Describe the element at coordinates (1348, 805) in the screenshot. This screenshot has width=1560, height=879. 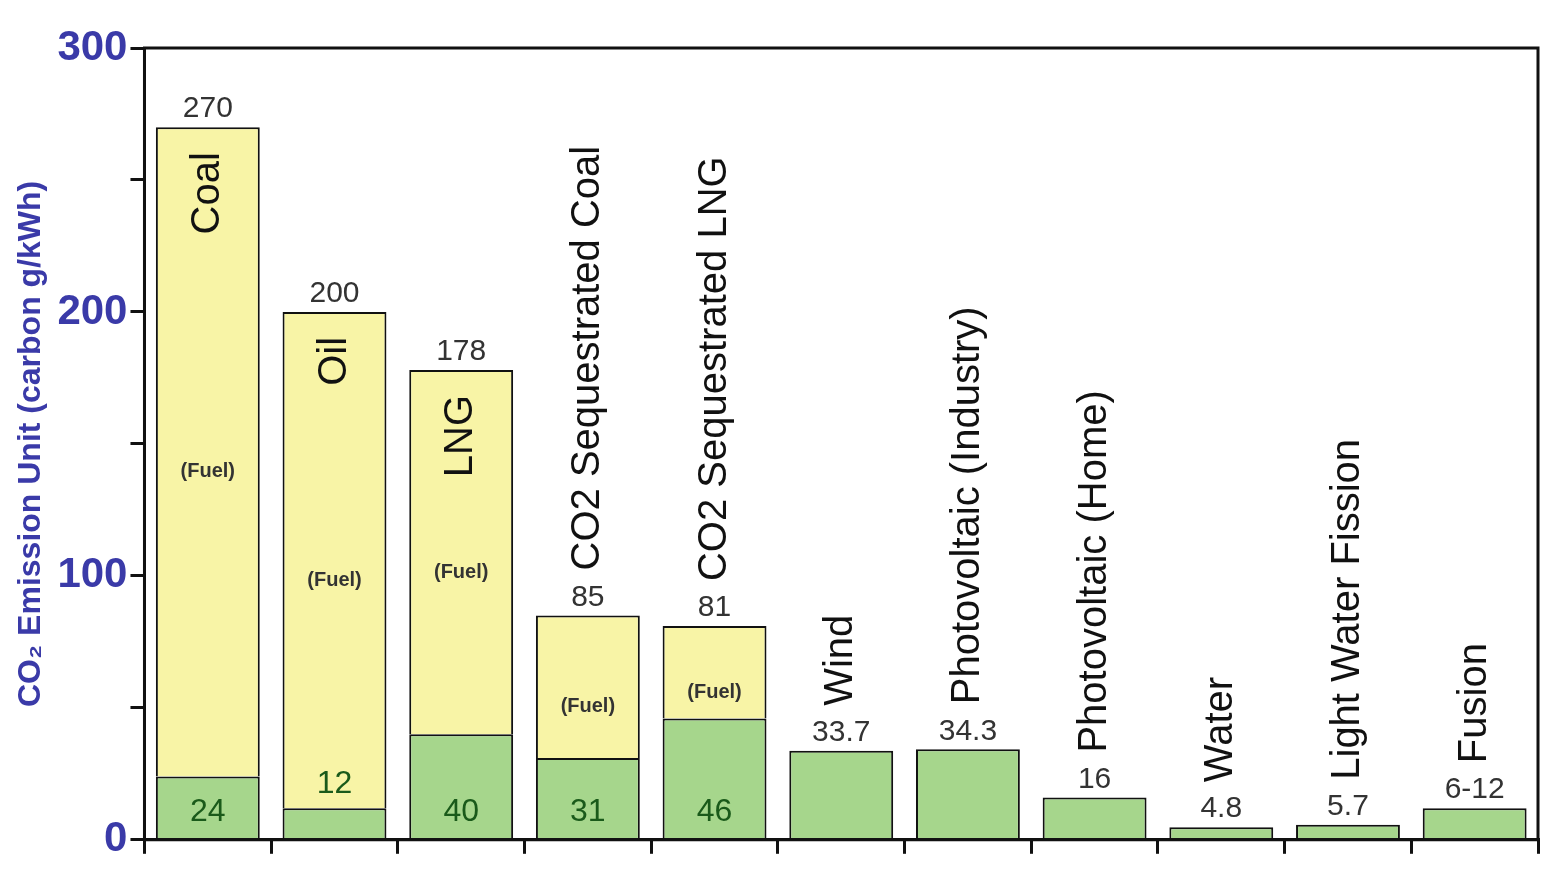
I see `total-label: 5.7` at that location.